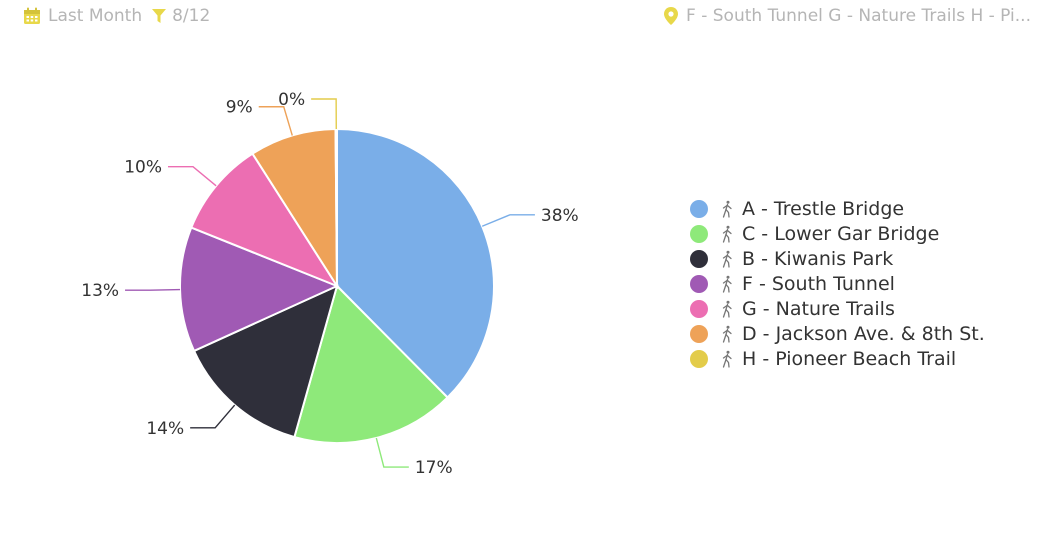 This screenshot has width=1049, height=538. Describe the element at coordinates (818, 308) in the screenshot. I see `legend-label: G - Nature Trails` at that location.